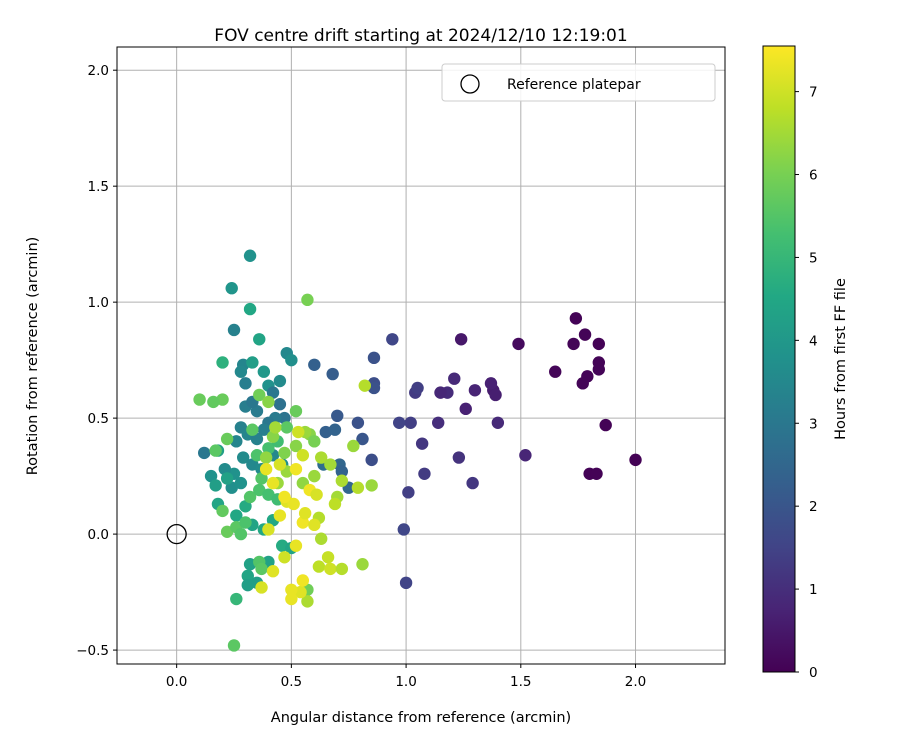 This screenshot has height=750, width=900. What do you see at coordinates (779, 359) in the screenshot?
I see `colorbar-frame` at bounding box center [779, 359].